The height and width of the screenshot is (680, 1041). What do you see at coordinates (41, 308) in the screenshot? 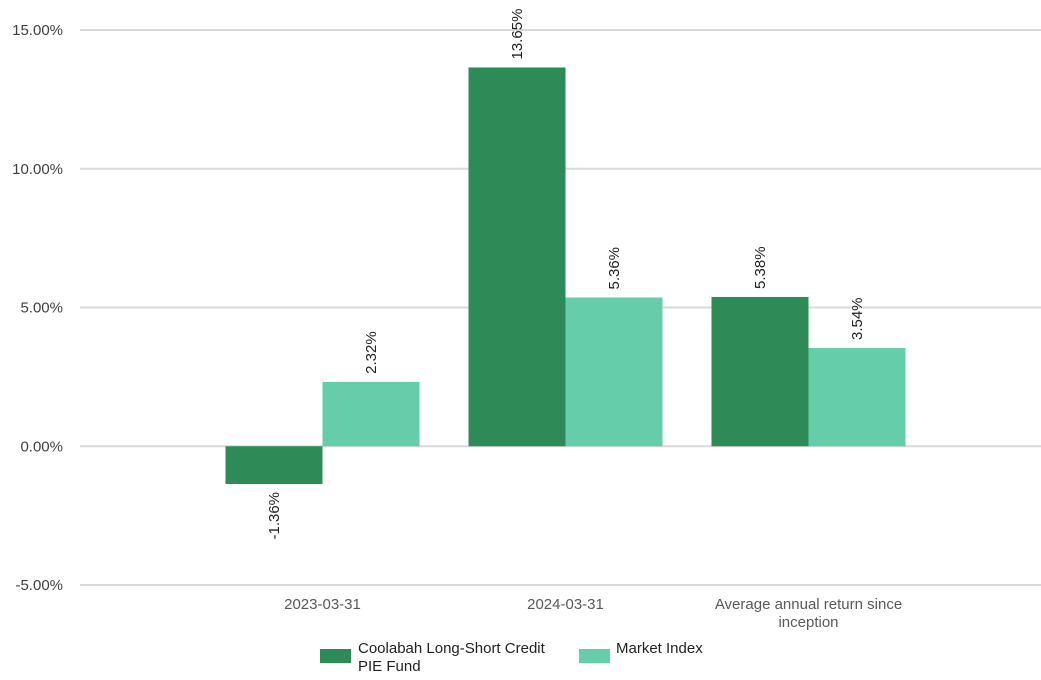
I see `y-tick-label: 5.00%` at bounding box center [41, 308].